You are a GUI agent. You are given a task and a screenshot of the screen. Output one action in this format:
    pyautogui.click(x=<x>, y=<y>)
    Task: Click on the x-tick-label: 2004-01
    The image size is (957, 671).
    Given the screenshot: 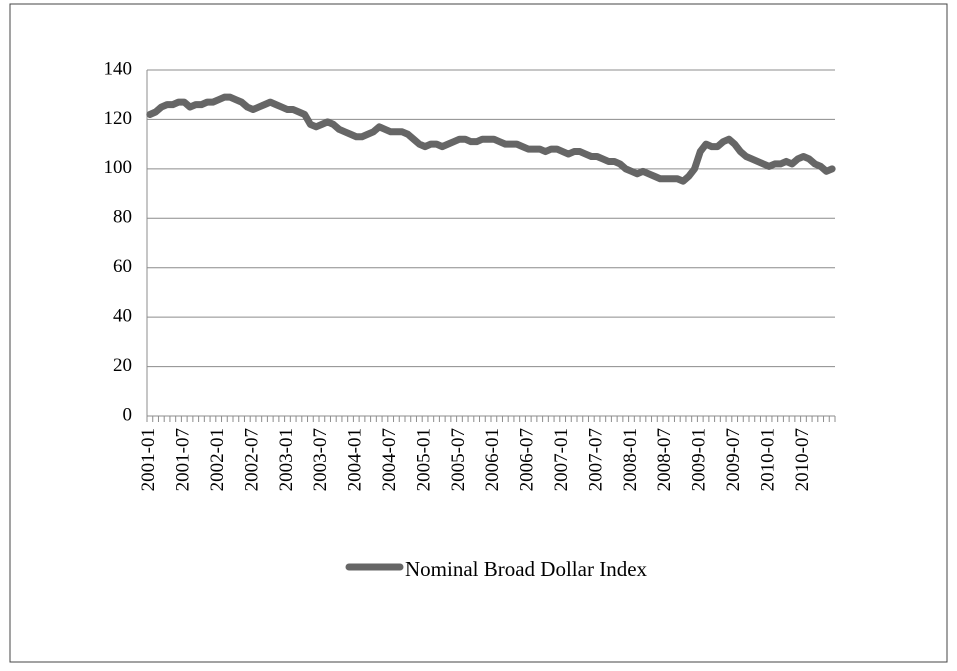 What is the action you would take?
    pyautogui.click(x=355, y=459)
    